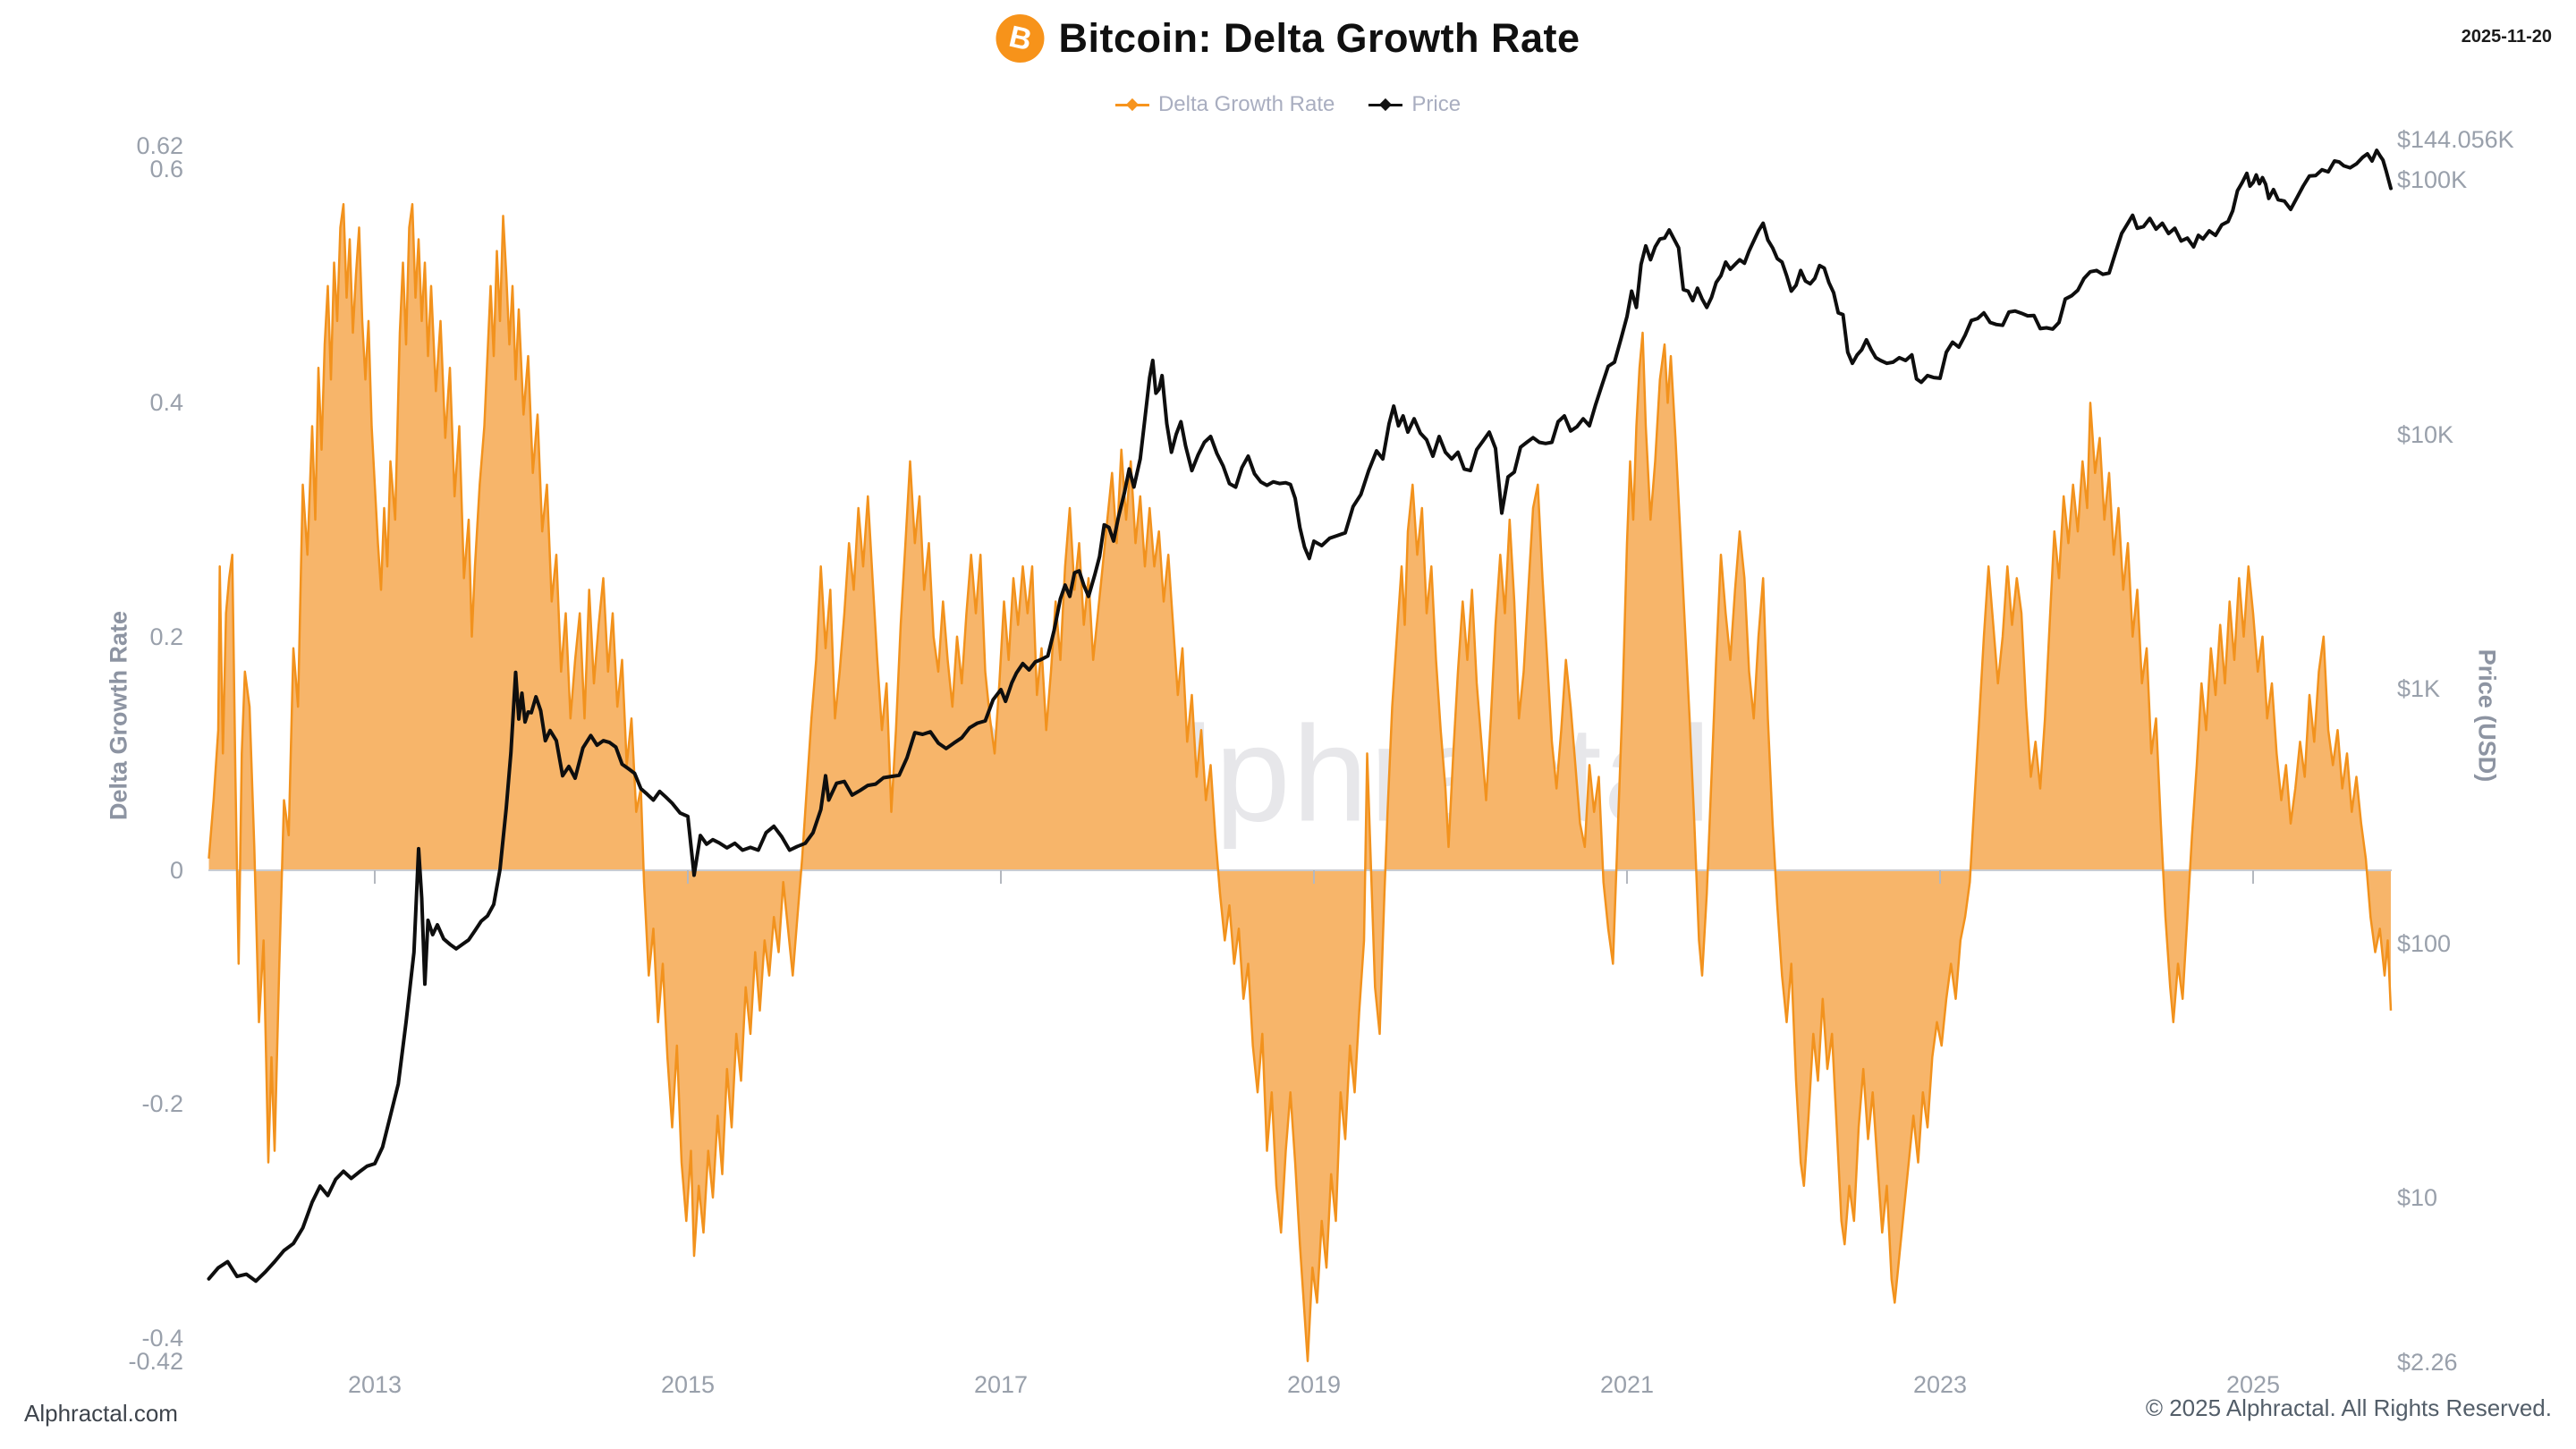  What do you see at coordinates (2487, 715) in the screenshot?
I see `right-axis-title: Price (USD)` at bounding box center [2487, 715].